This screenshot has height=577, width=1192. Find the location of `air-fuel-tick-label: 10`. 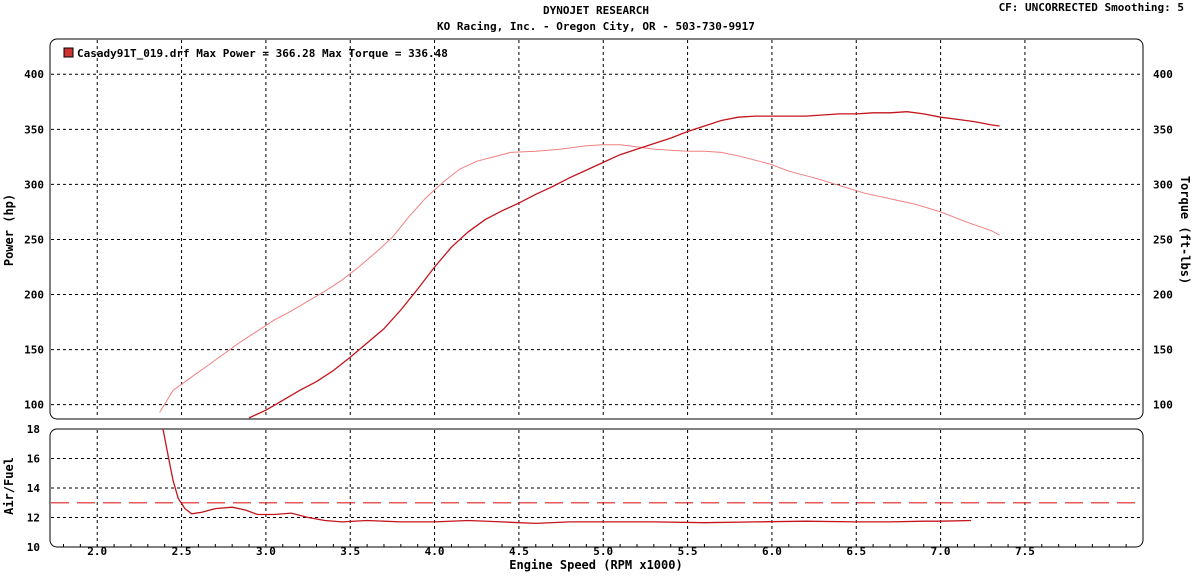

air-fuel-tick-label: 10 is located at coordinates (33, 547).